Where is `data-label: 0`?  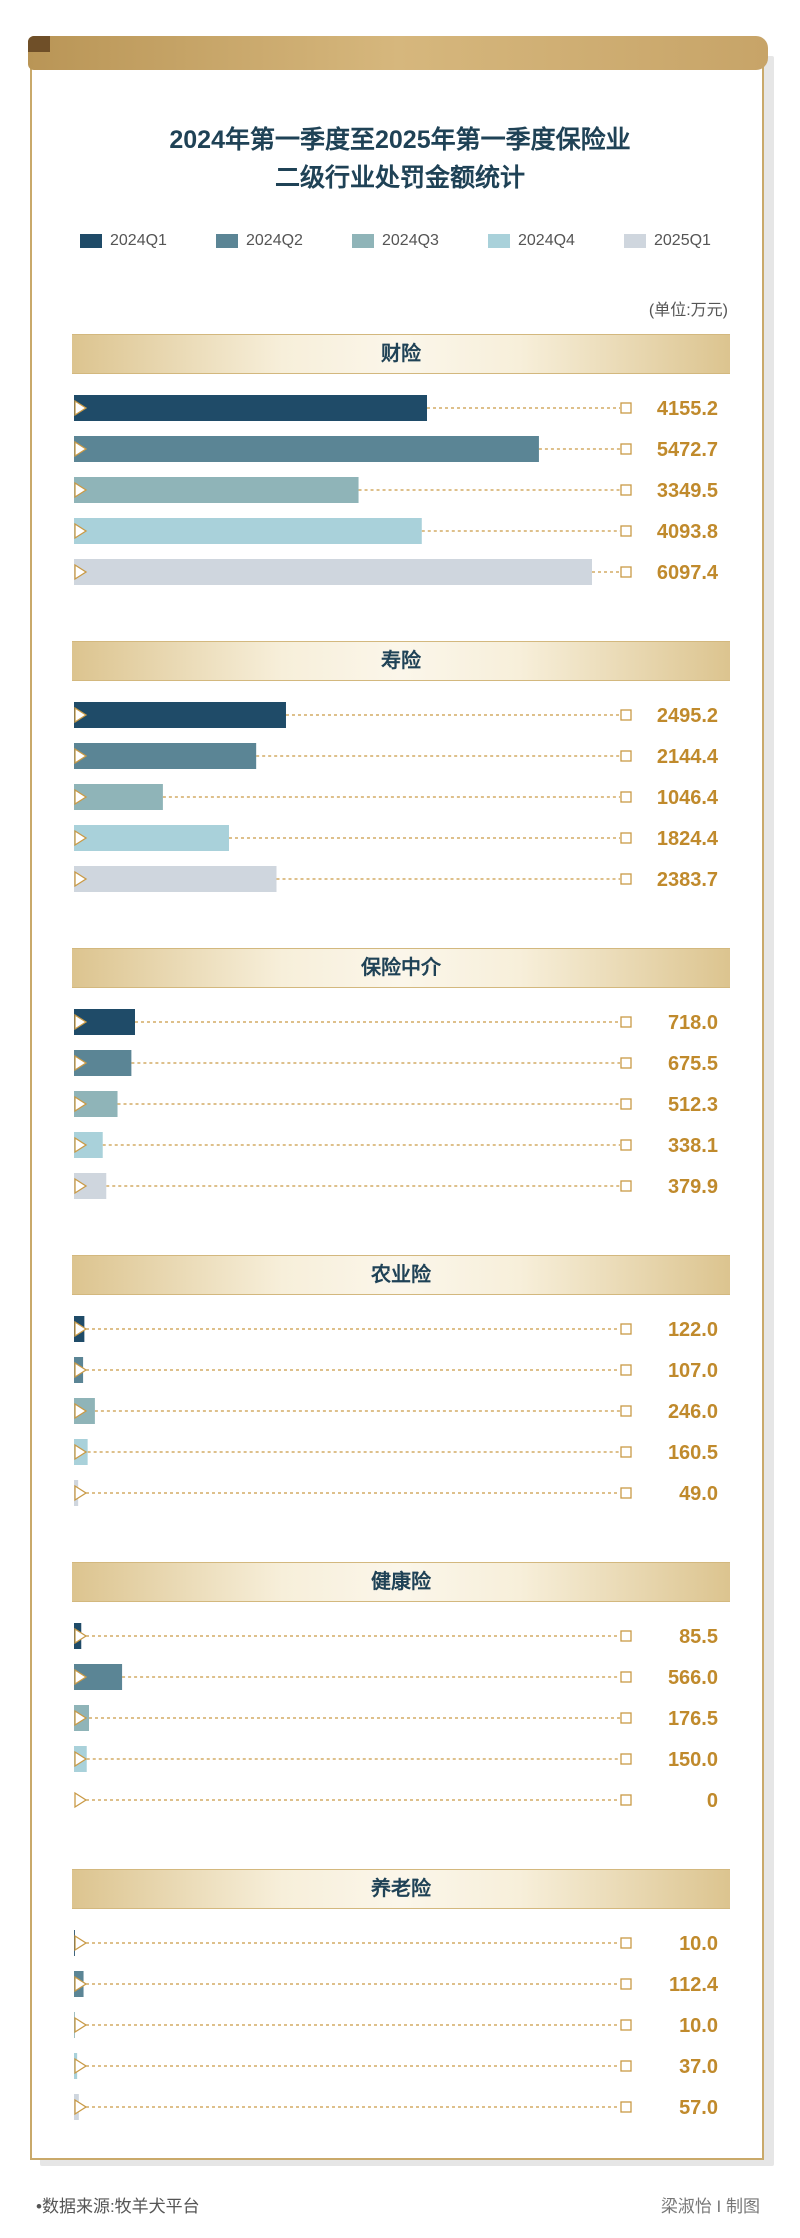
data-label: 0 is located at coordinates (712, 1801).